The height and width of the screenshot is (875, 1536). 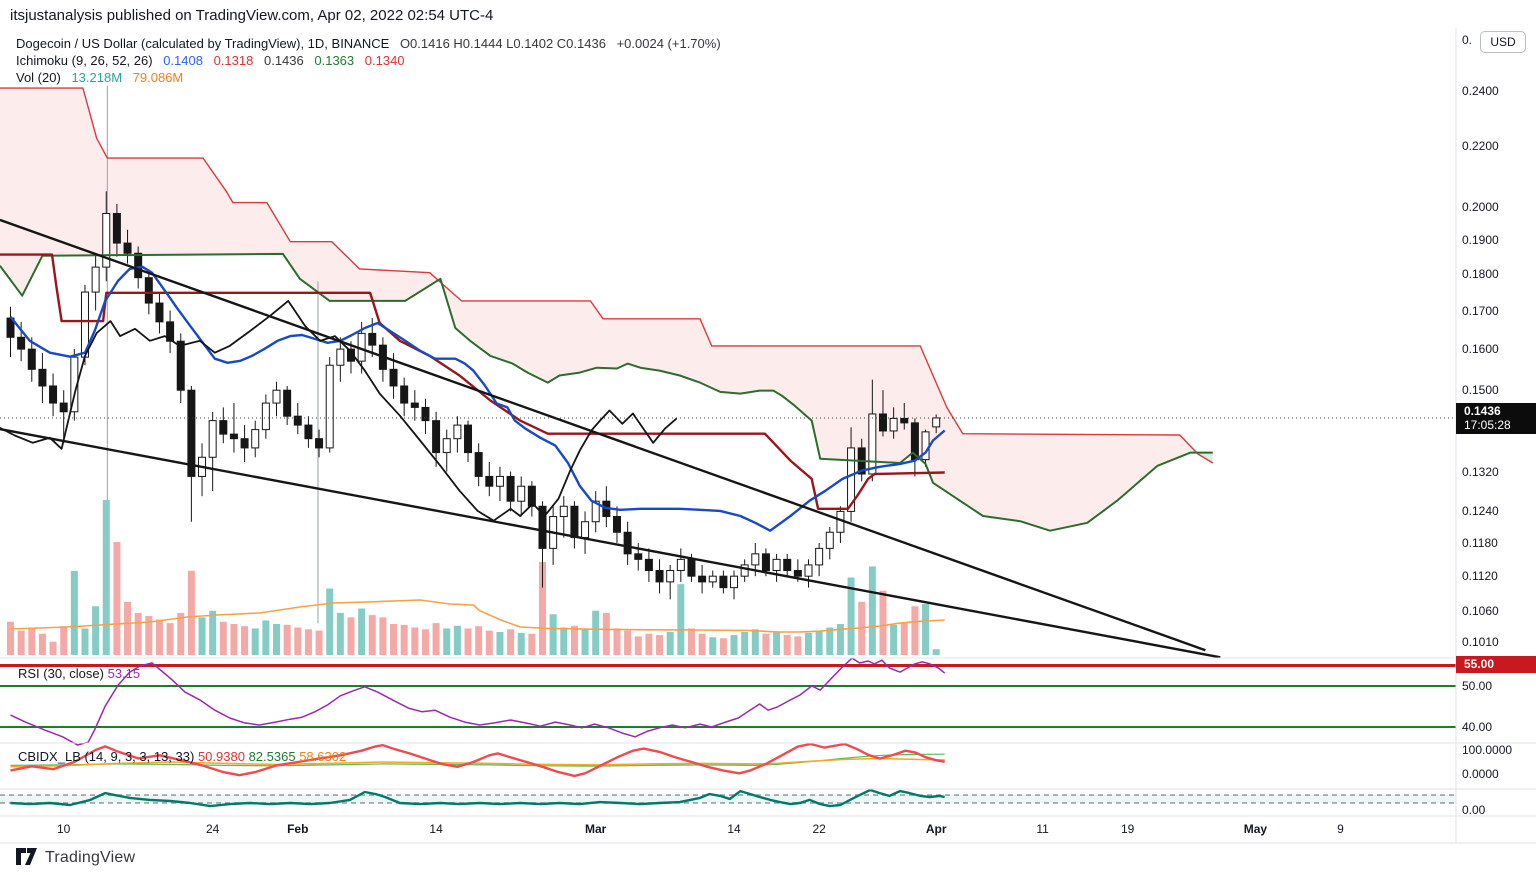 I want to click on rsi-level-badge: 55.00, so click(x=1496, y=664).